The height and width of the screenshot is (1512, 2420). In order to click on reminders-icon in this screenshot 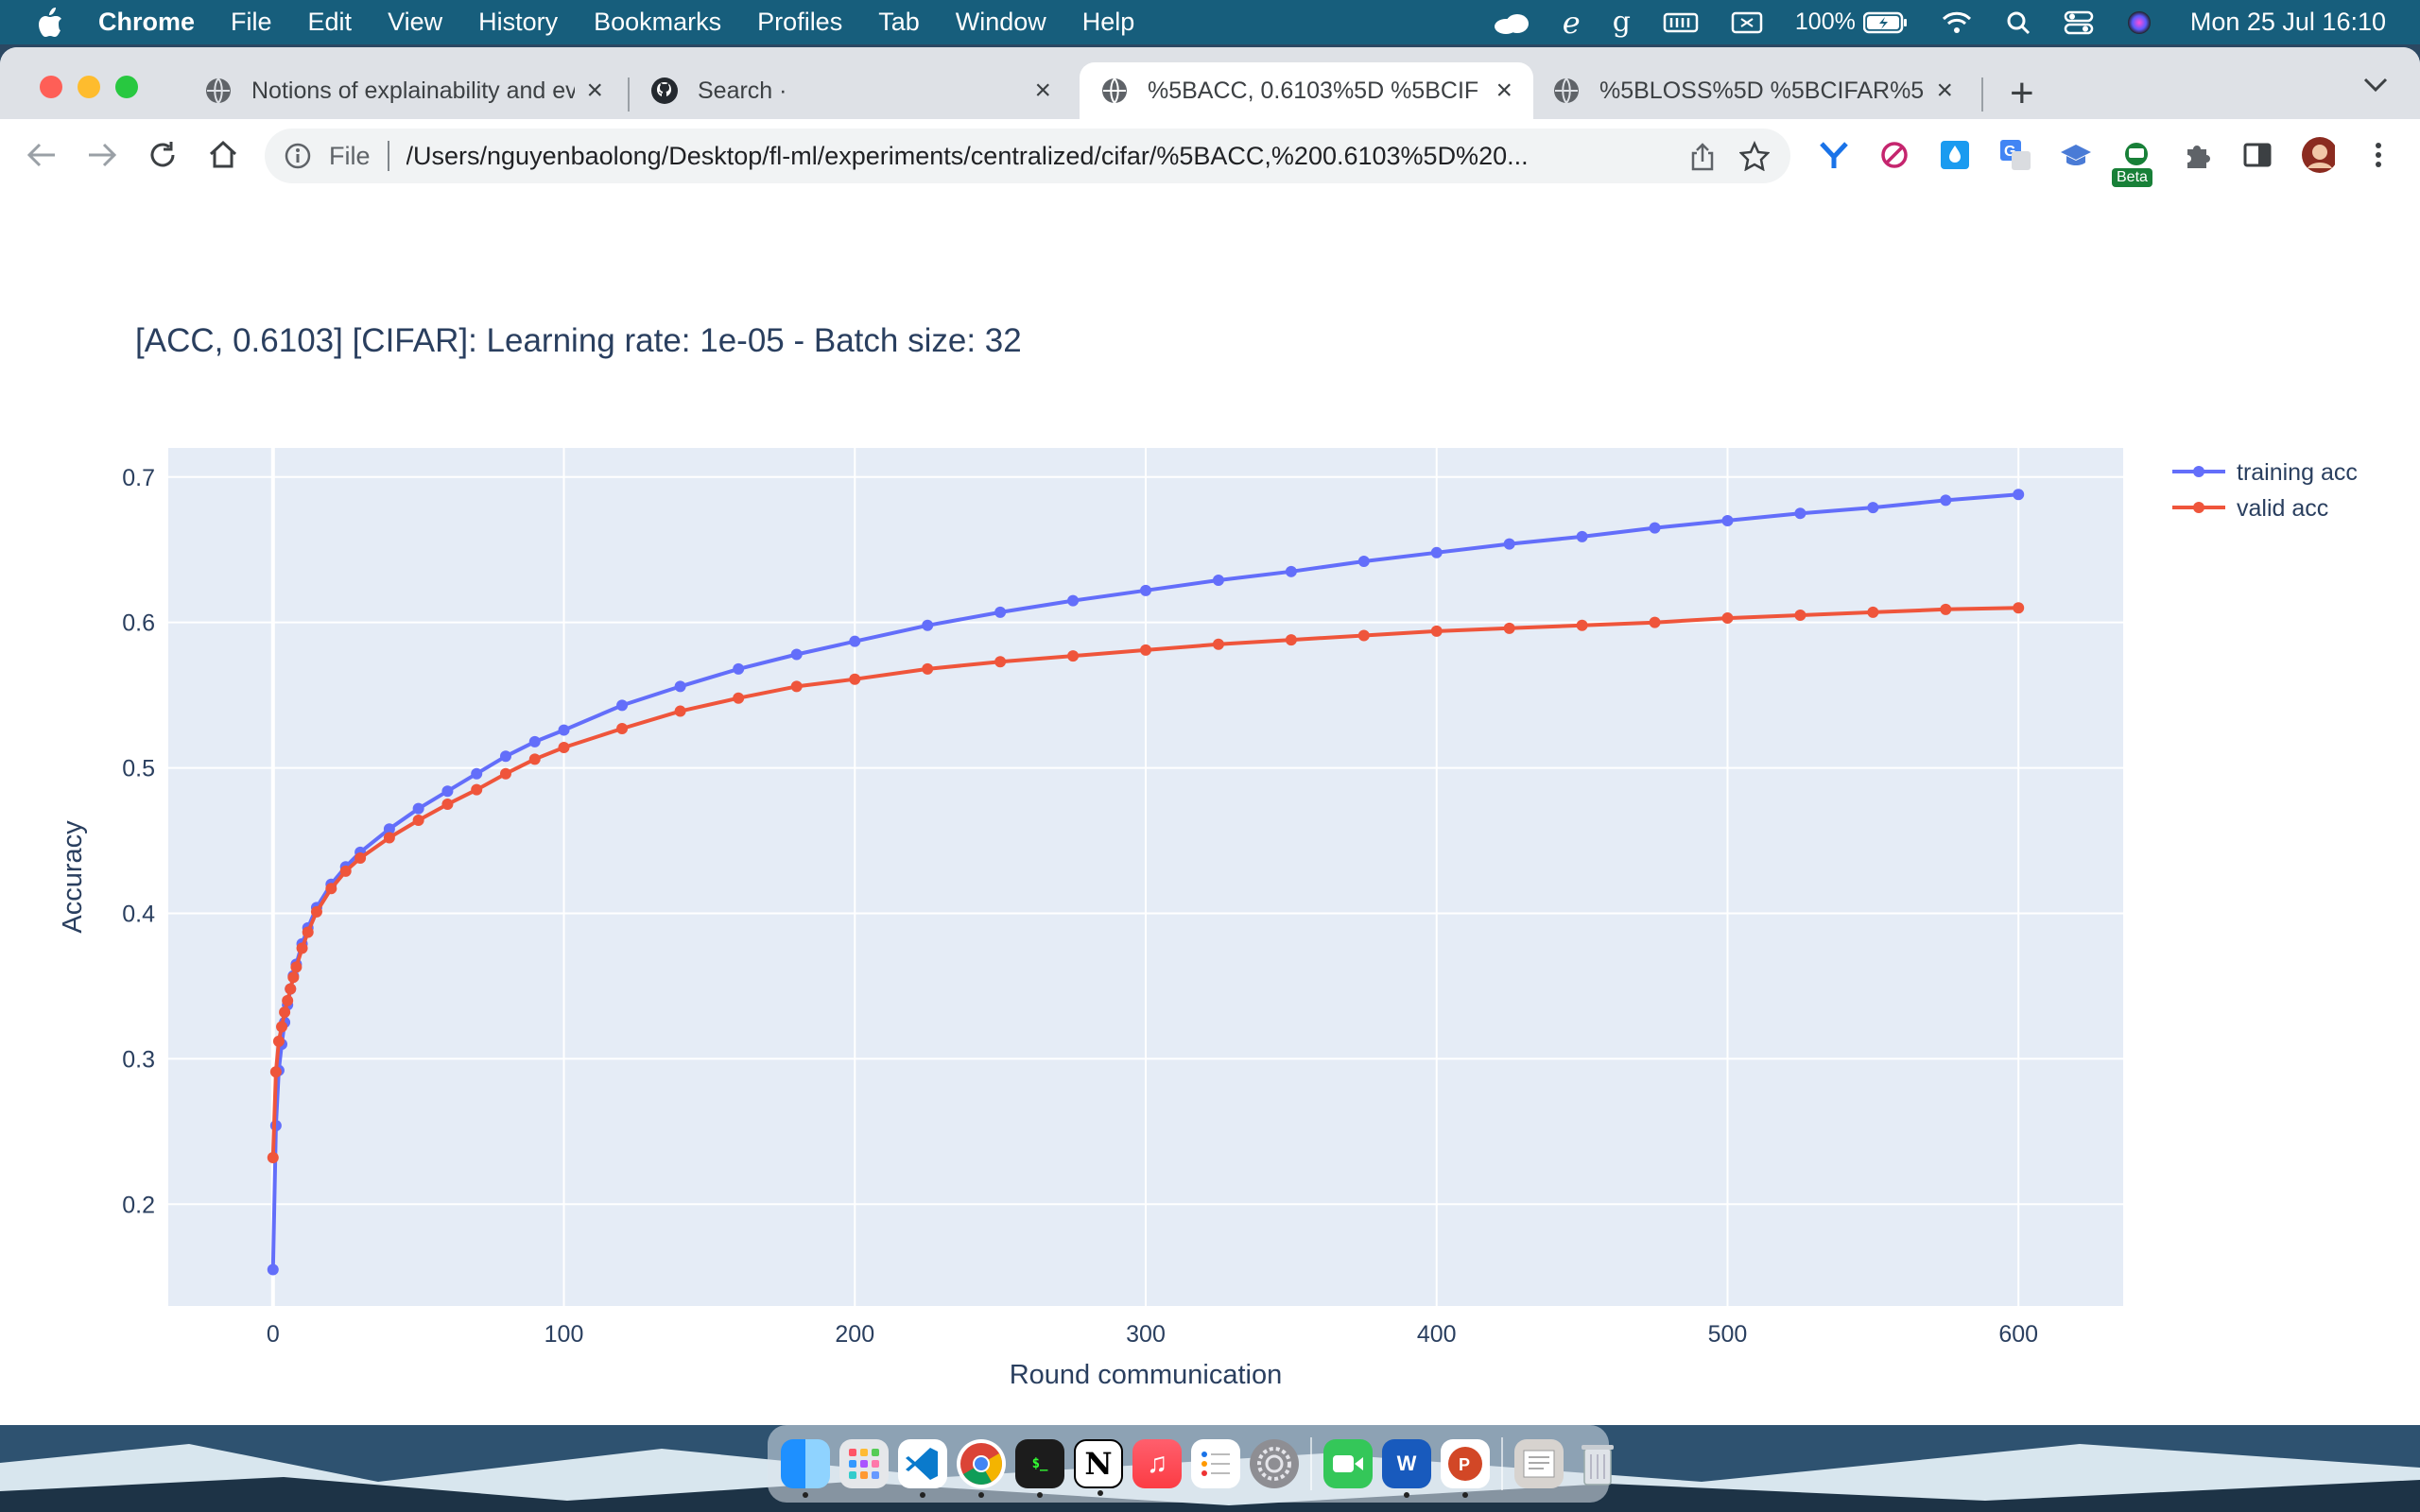, I will do `click(1215, 1463)`.